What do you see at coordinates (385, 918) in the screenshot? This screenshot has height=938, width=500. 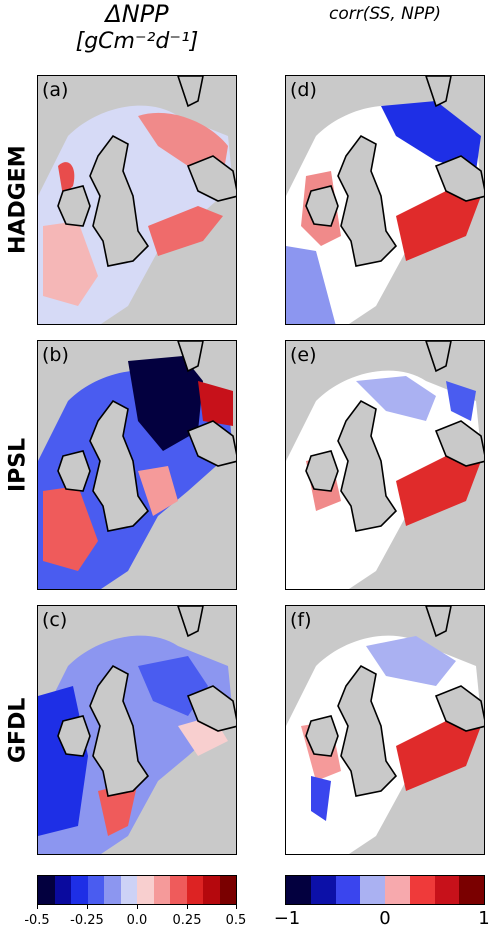 I see `right-tick-2: 0` at bounding box center [385, 918].